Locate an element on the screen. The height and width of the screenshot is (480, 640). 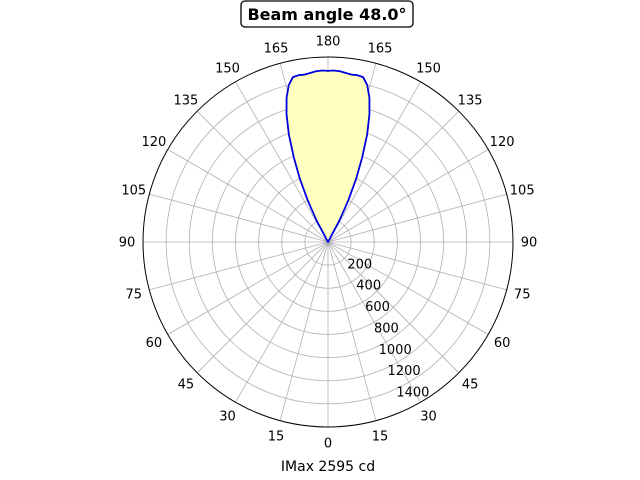
chart-title-box: Beam angle 48.0° is located at coordinates (327, 14).